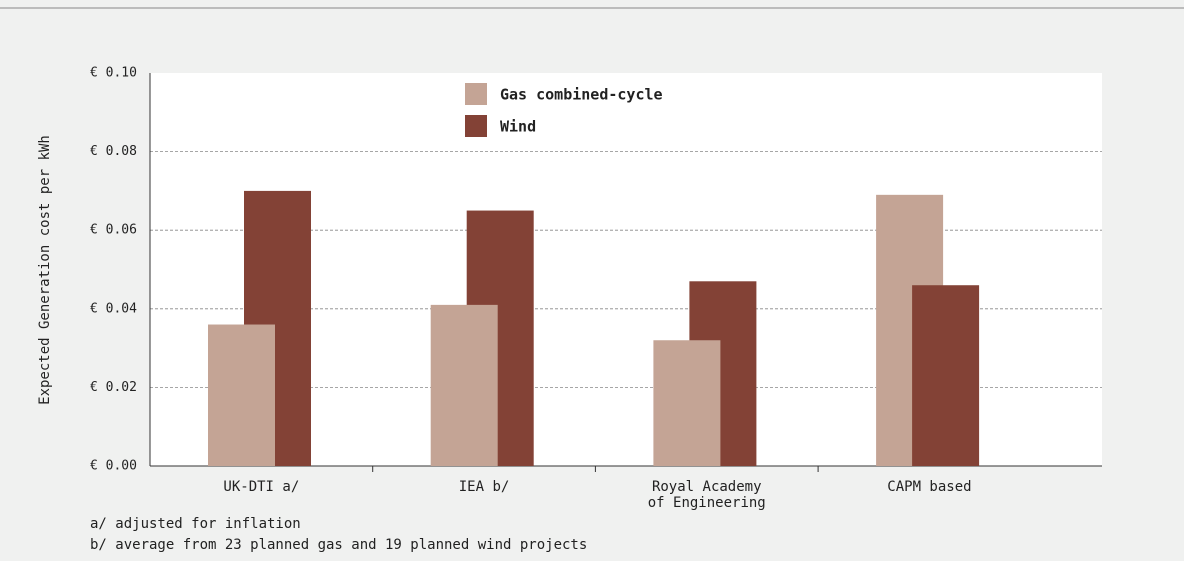 This screenshot has width=1184, height=561. What do you see at coordinates (261, 487) in the screenshot?
I see `x-tick-label: UK-DTI a/` at bounding box center [261, 487].